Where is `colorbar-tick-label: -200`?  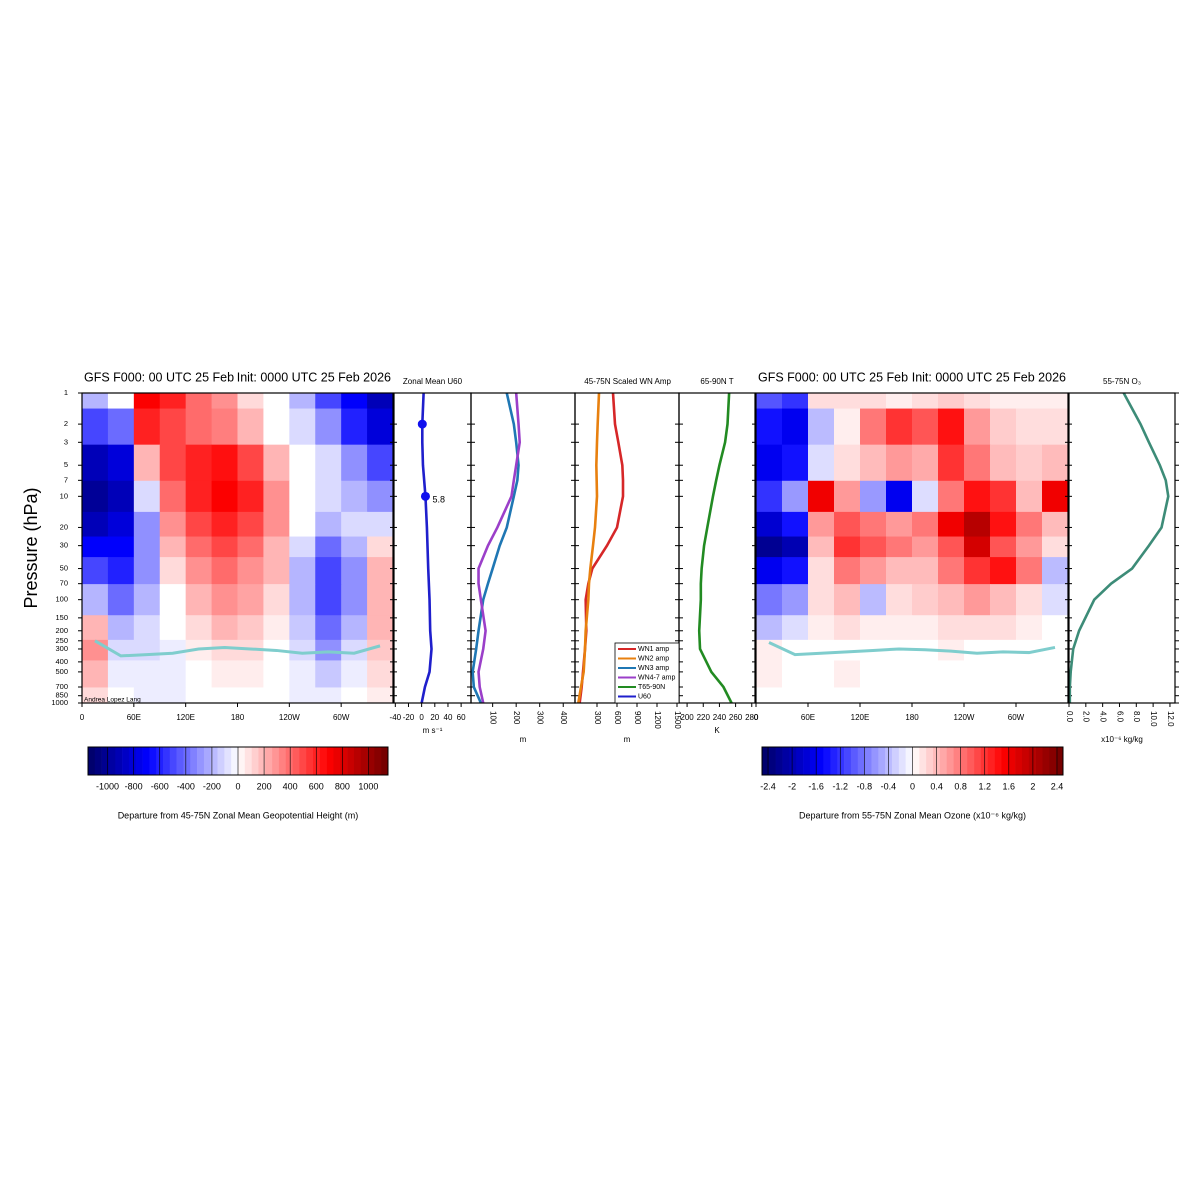 colorbar-tick-label: -200 is located at coordinates (212, 786).